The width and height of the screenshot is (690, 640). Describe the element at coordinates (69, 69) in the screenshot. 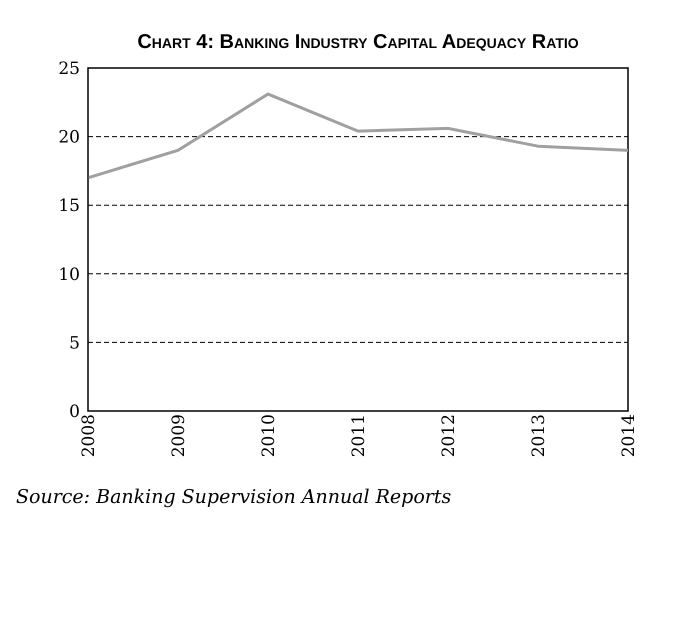

I see `y-tick-label: 25` at that location.